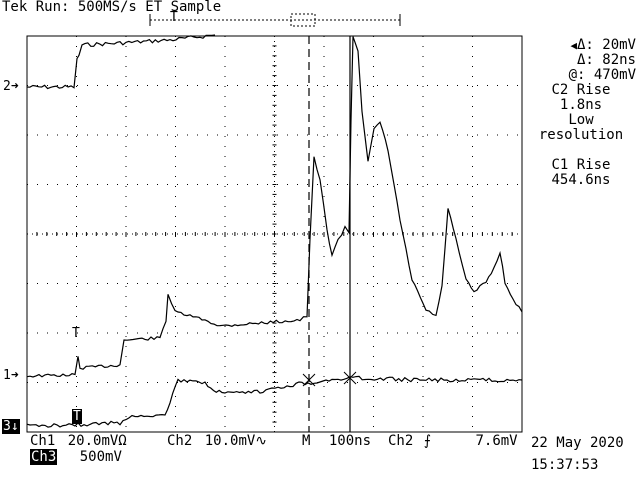 The image size is (640, 480). I want to click on trigger-level: 7.6mV, so click(496, 441).